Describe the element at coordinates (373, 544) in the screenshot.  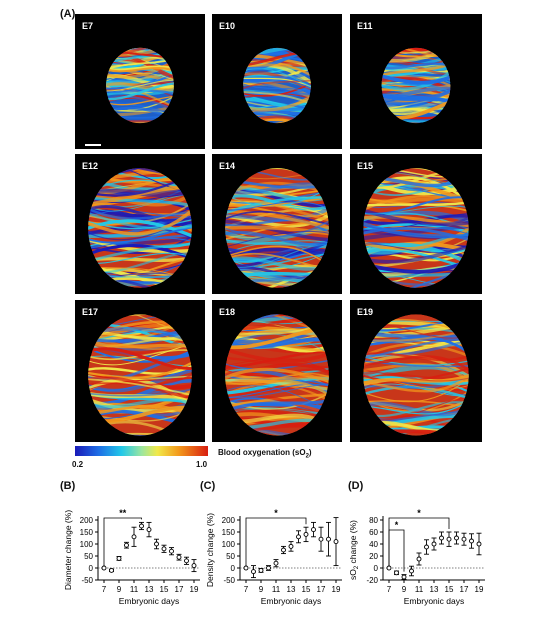
I see `so2-y-tick-label: 40` at that location.